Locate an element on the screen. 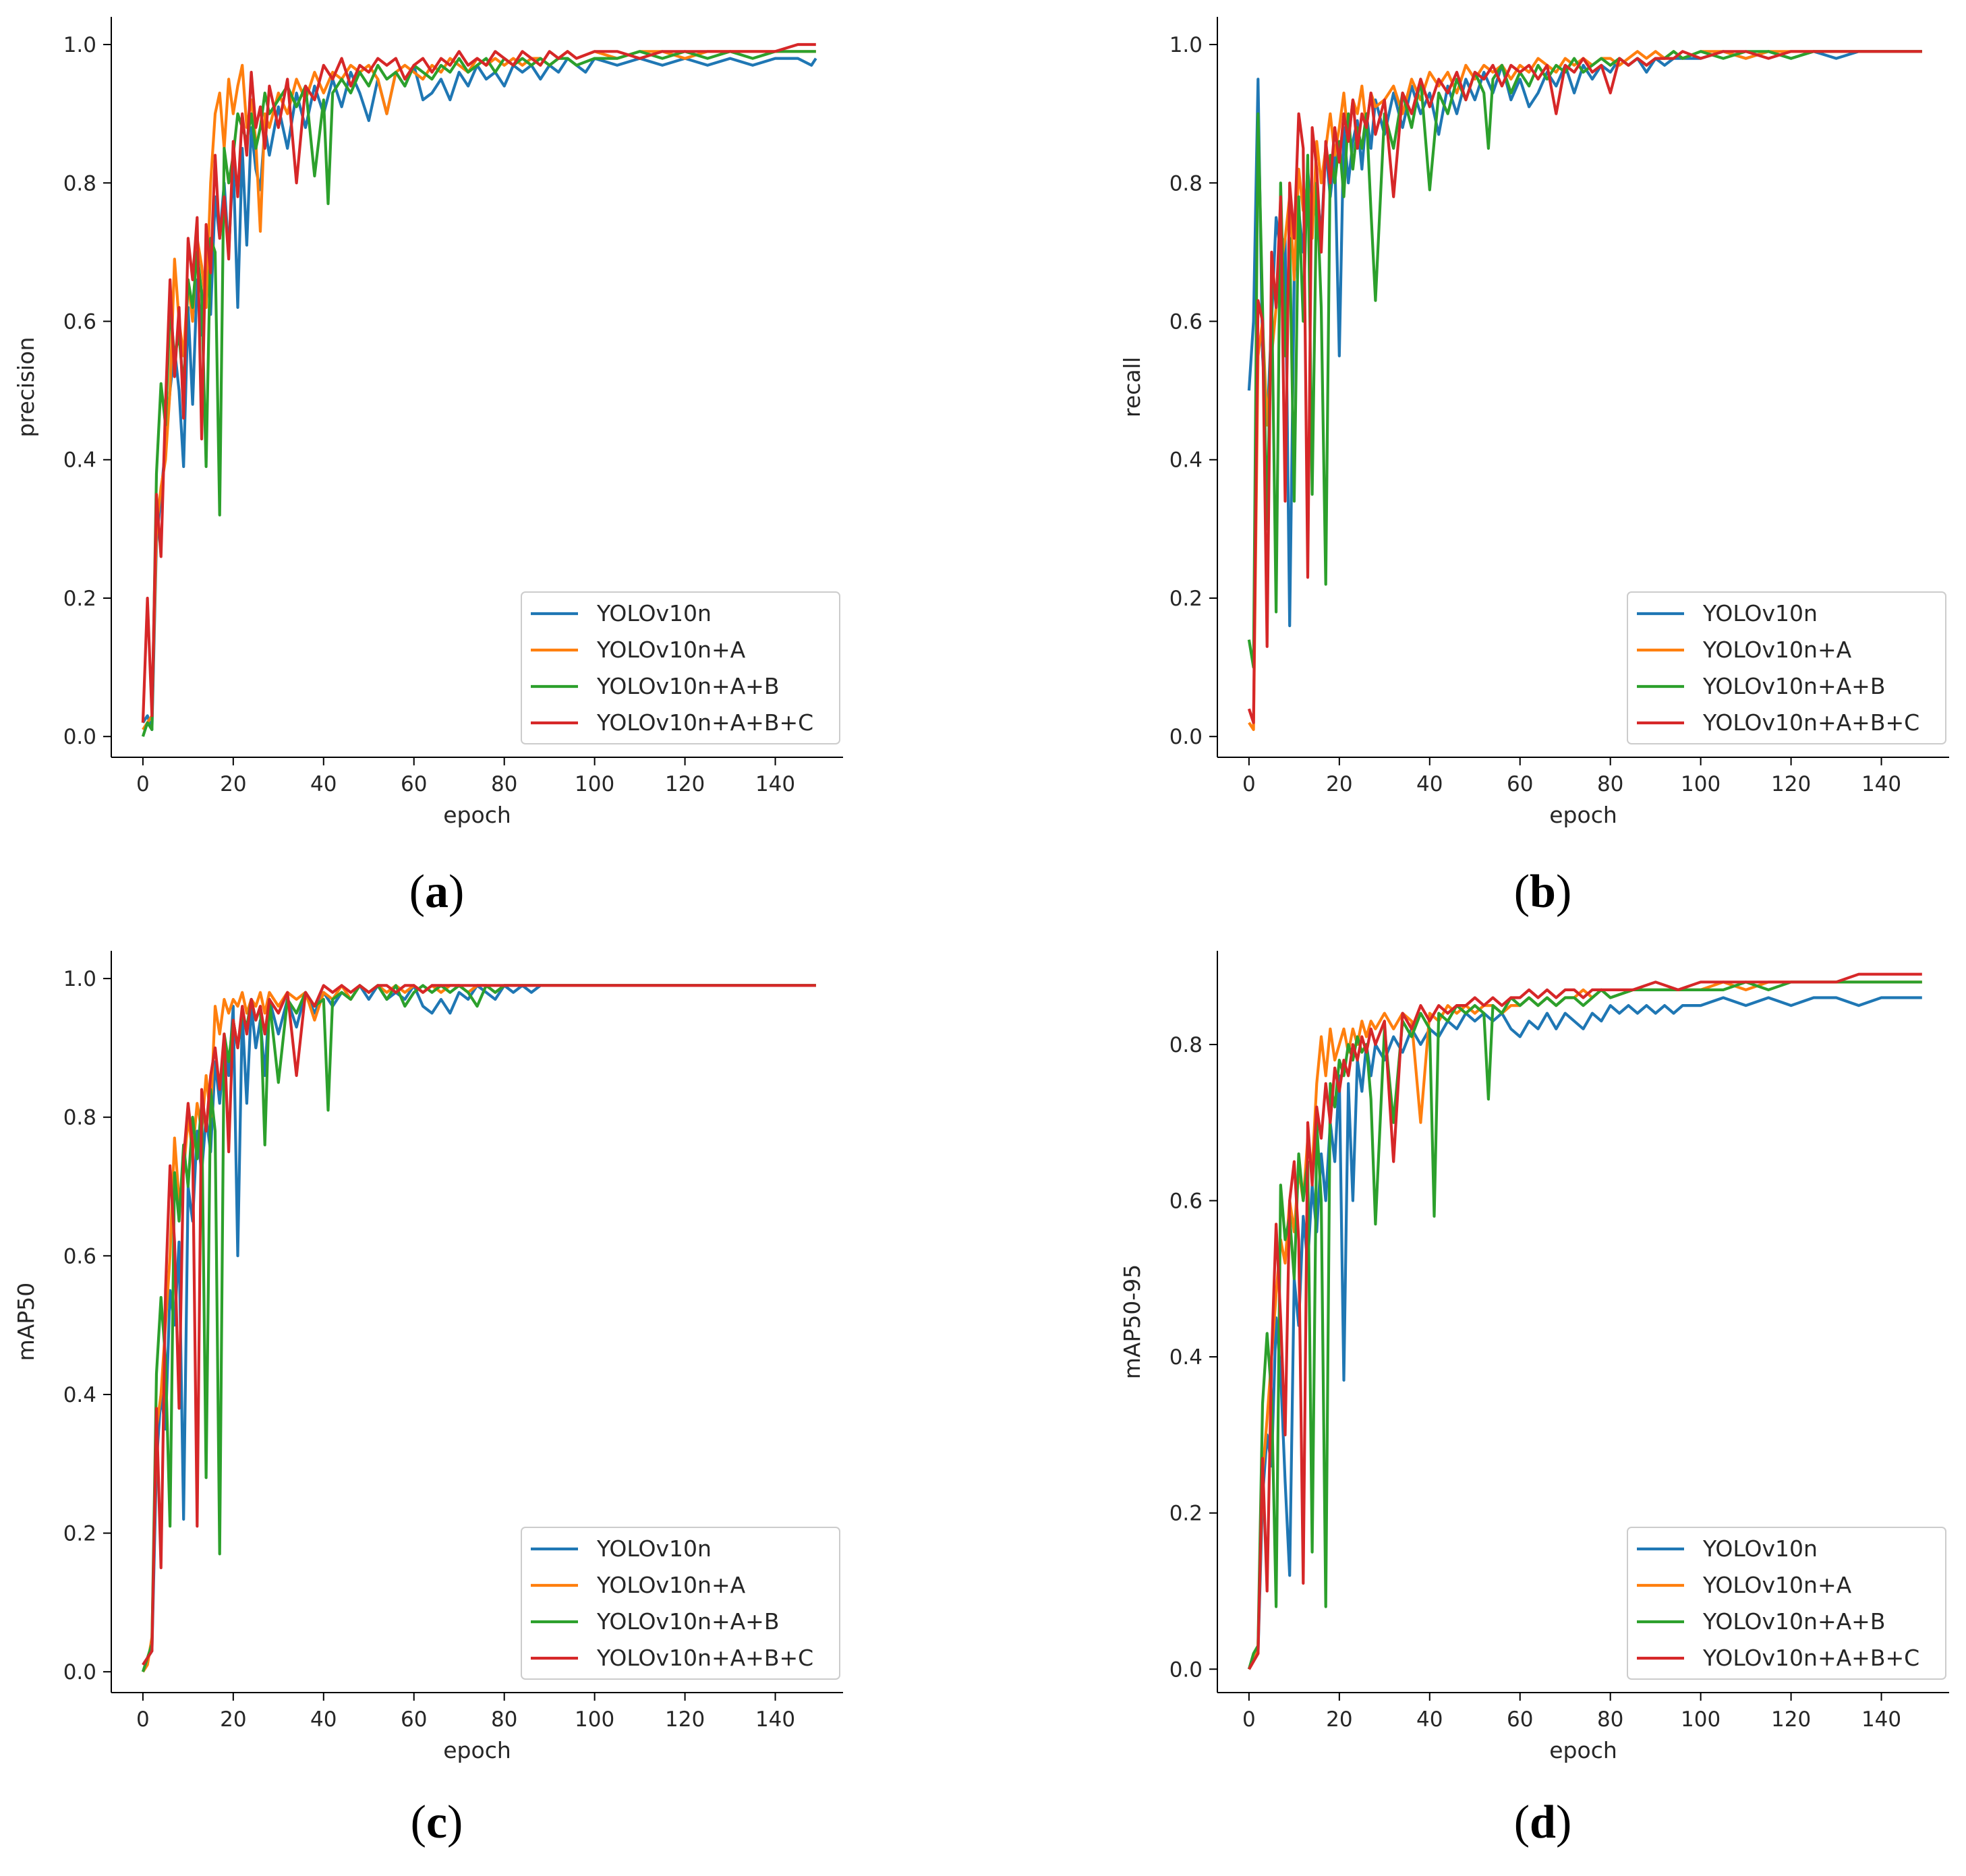 This screenshot has height=1876, width=1966. panel-label: (a) is located at coordinates (437, 892).